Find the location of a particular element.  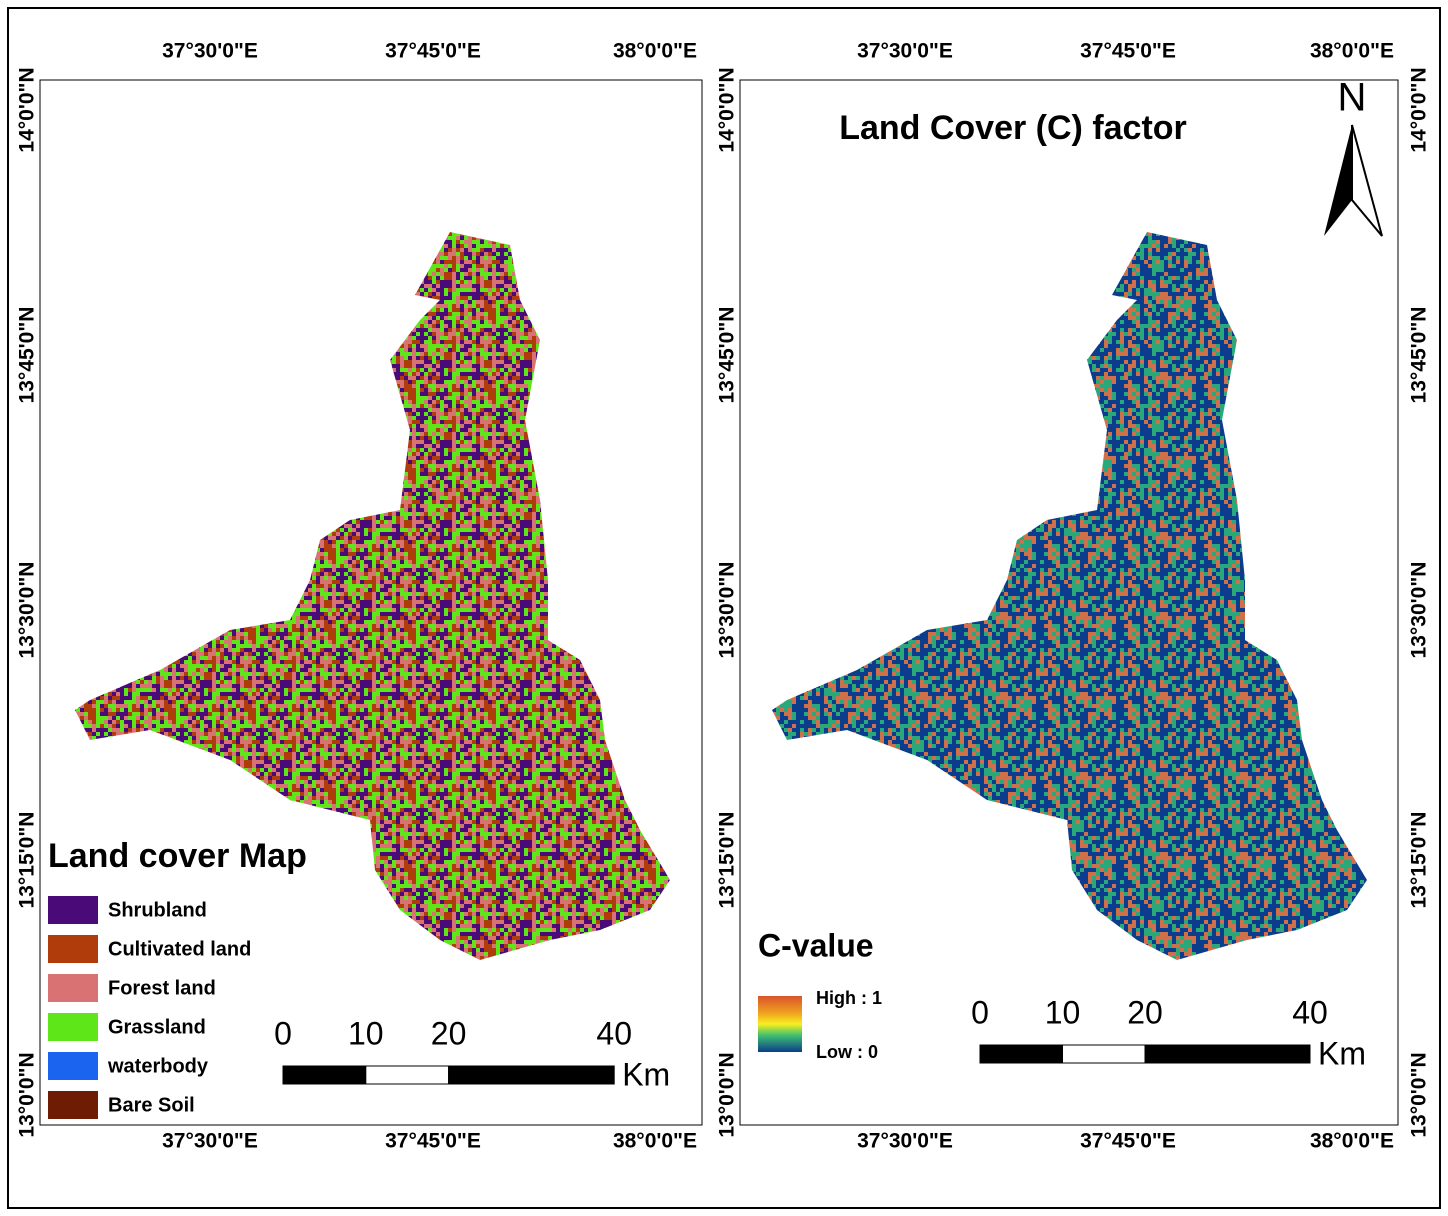

legend-label: Forest land is located at coordinates (162, 988).